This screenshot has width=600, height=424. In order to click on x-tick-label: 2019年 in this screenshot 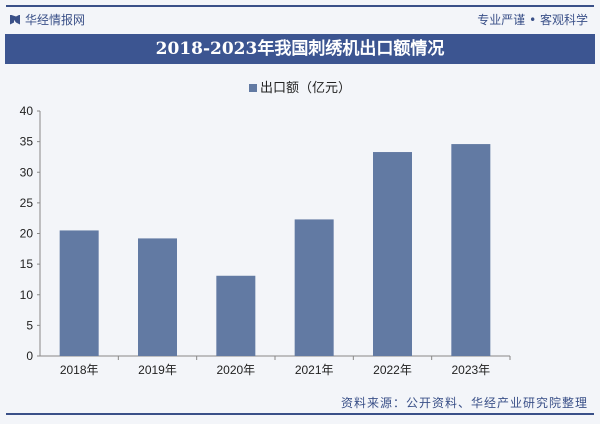, I will do `click(157, 370)`.